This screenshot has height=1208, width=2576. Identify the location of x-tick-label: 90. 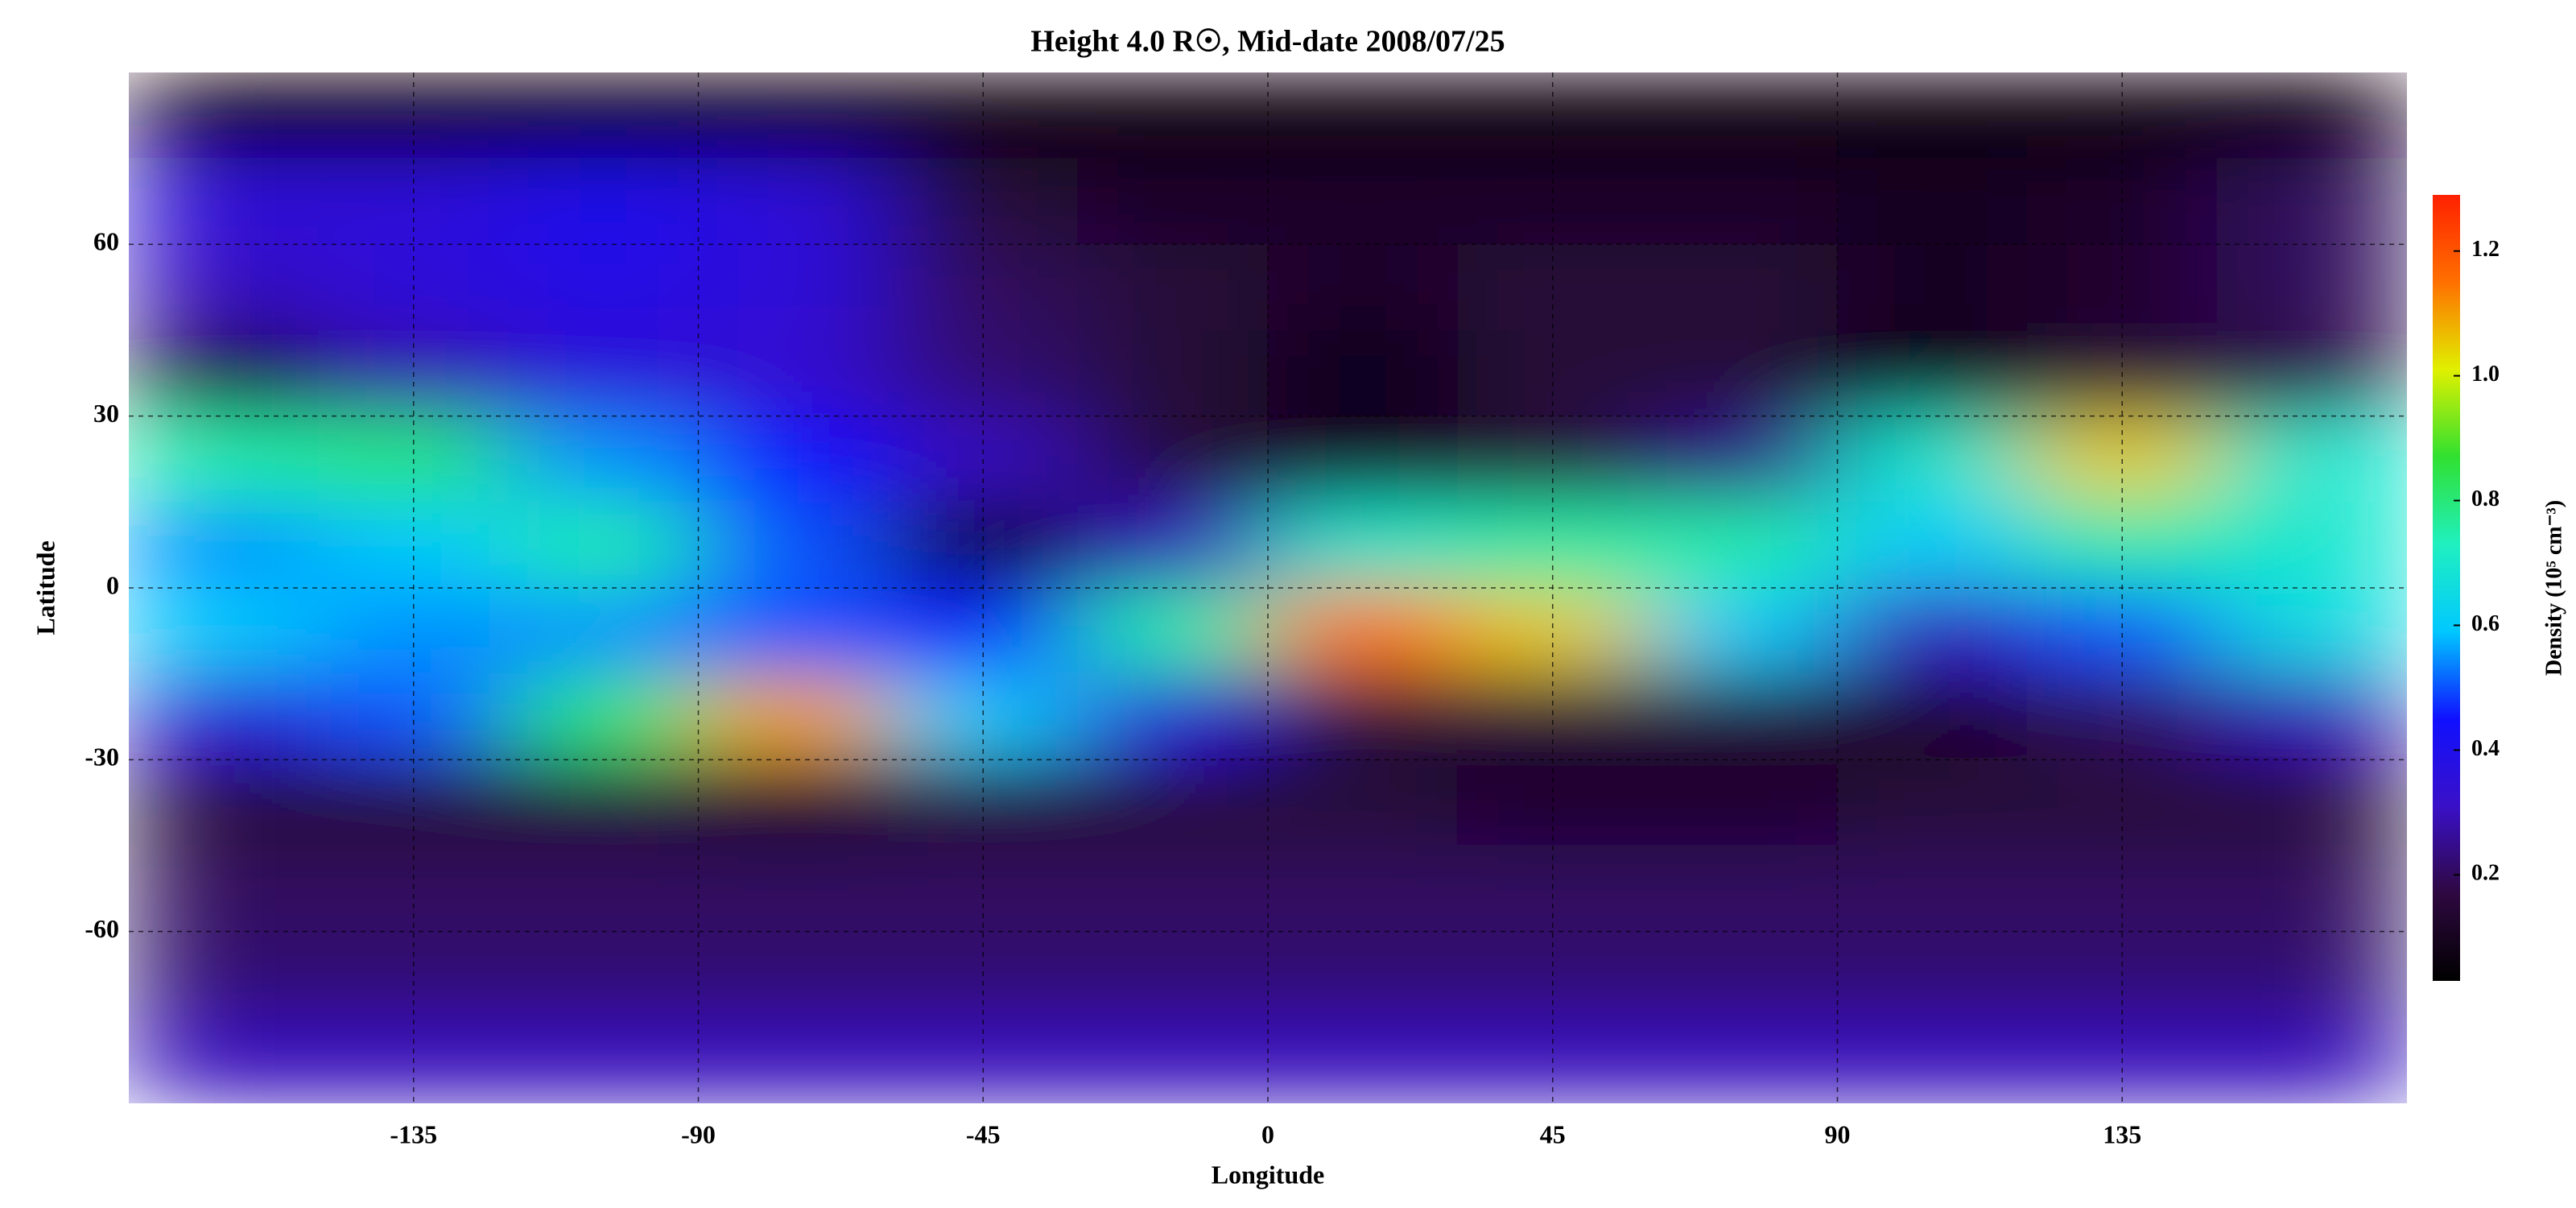
(1838, 1133).